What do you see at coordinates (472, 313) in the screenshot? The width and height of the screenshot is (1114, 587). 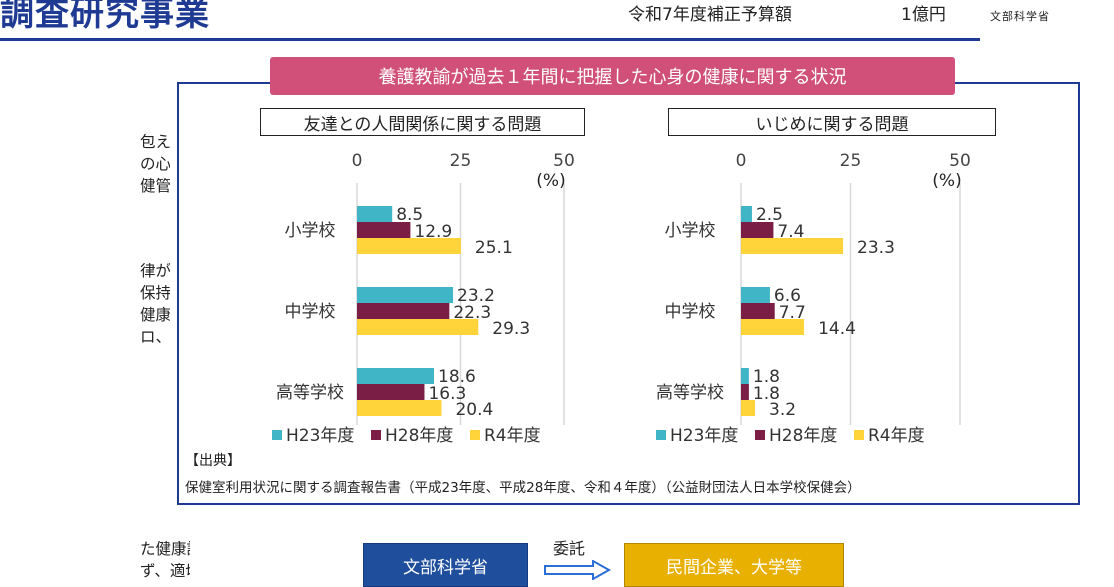 I see `data-label: 22.3` at bounding box center [472, 313].